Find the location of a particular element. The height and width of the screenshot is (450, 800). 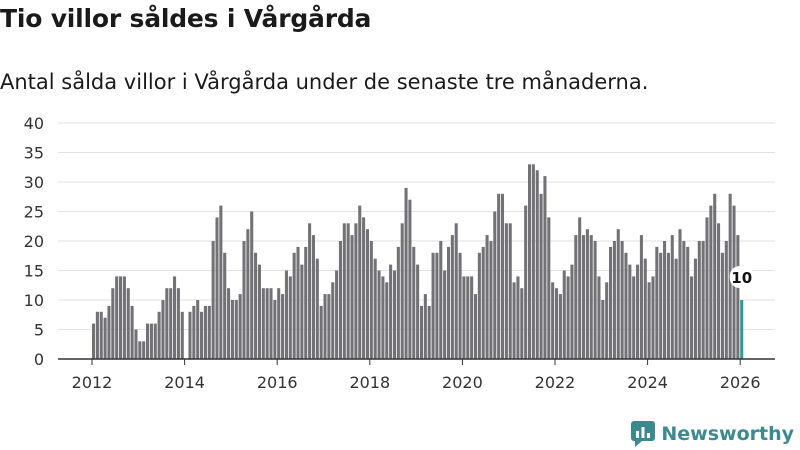

highlight-label: 10 is located at coordinates (741, 278).